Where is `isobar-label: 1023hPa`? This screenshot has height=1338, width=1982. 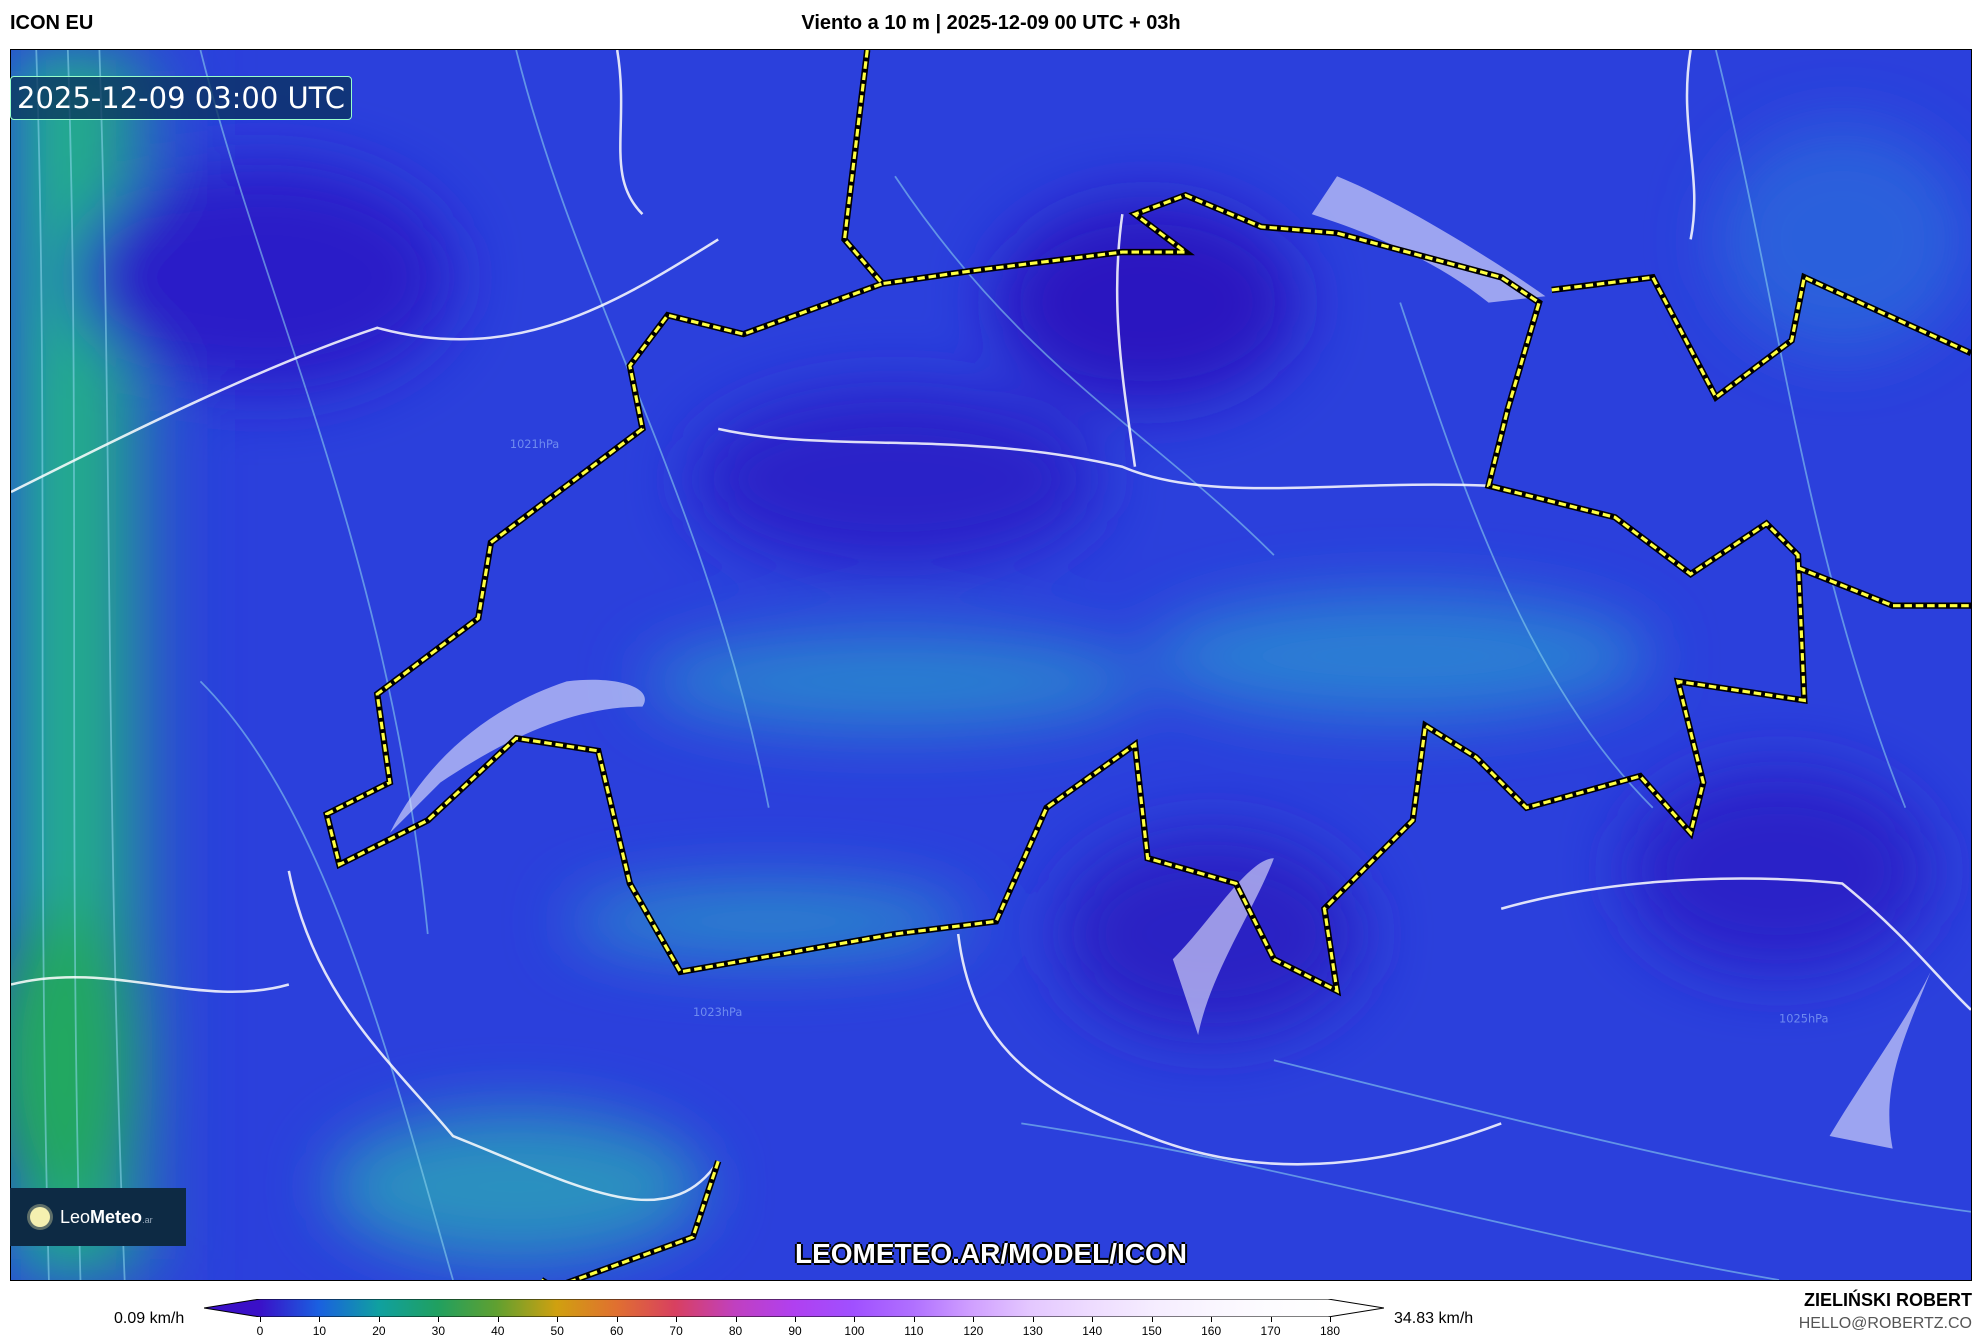 isobar-label: 1023hPa is located at coordinates (717, 1012).